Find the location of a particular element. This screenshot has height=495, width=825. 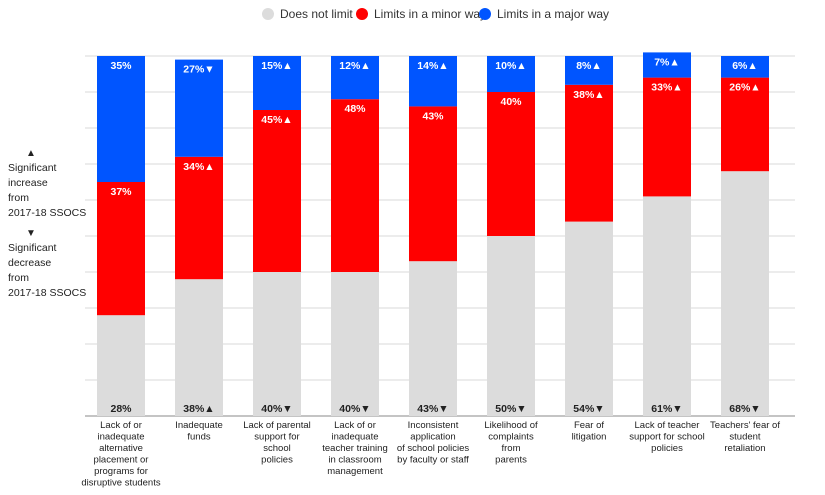

category-label-line: alternative is located at coordinates (121, 448).